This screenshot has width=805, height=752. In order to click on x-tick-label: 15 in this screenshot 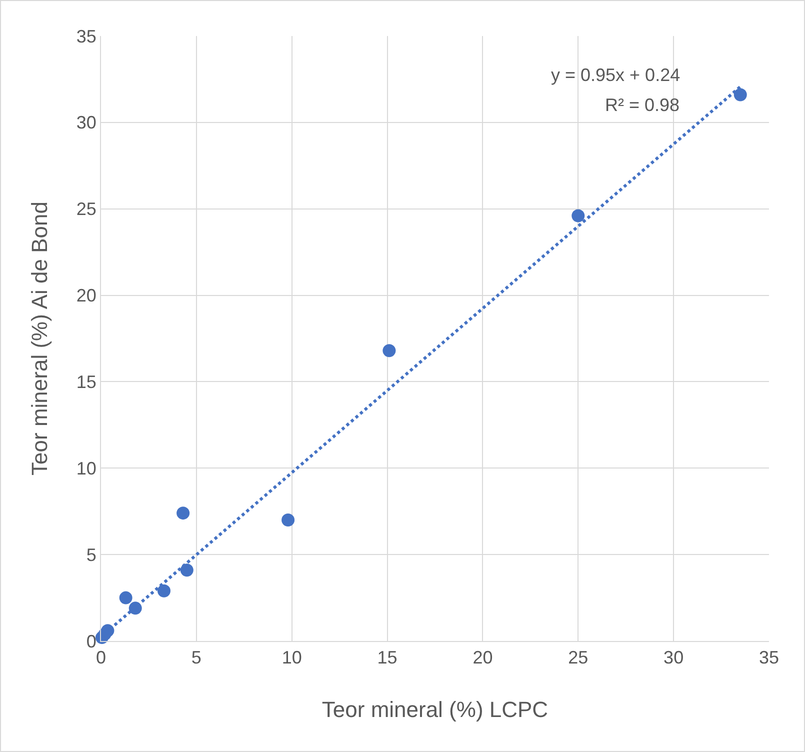, I will do `click(387, 658)`.